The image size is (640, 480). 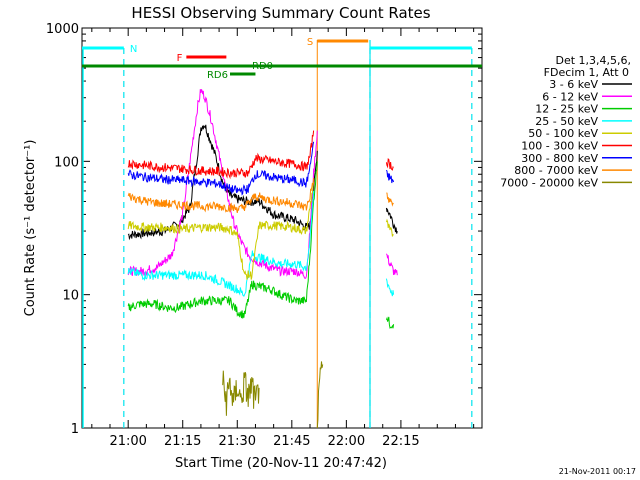 I want to click on legend-header-line: FDecim 1, Att 0, so click(x=586, y=72).